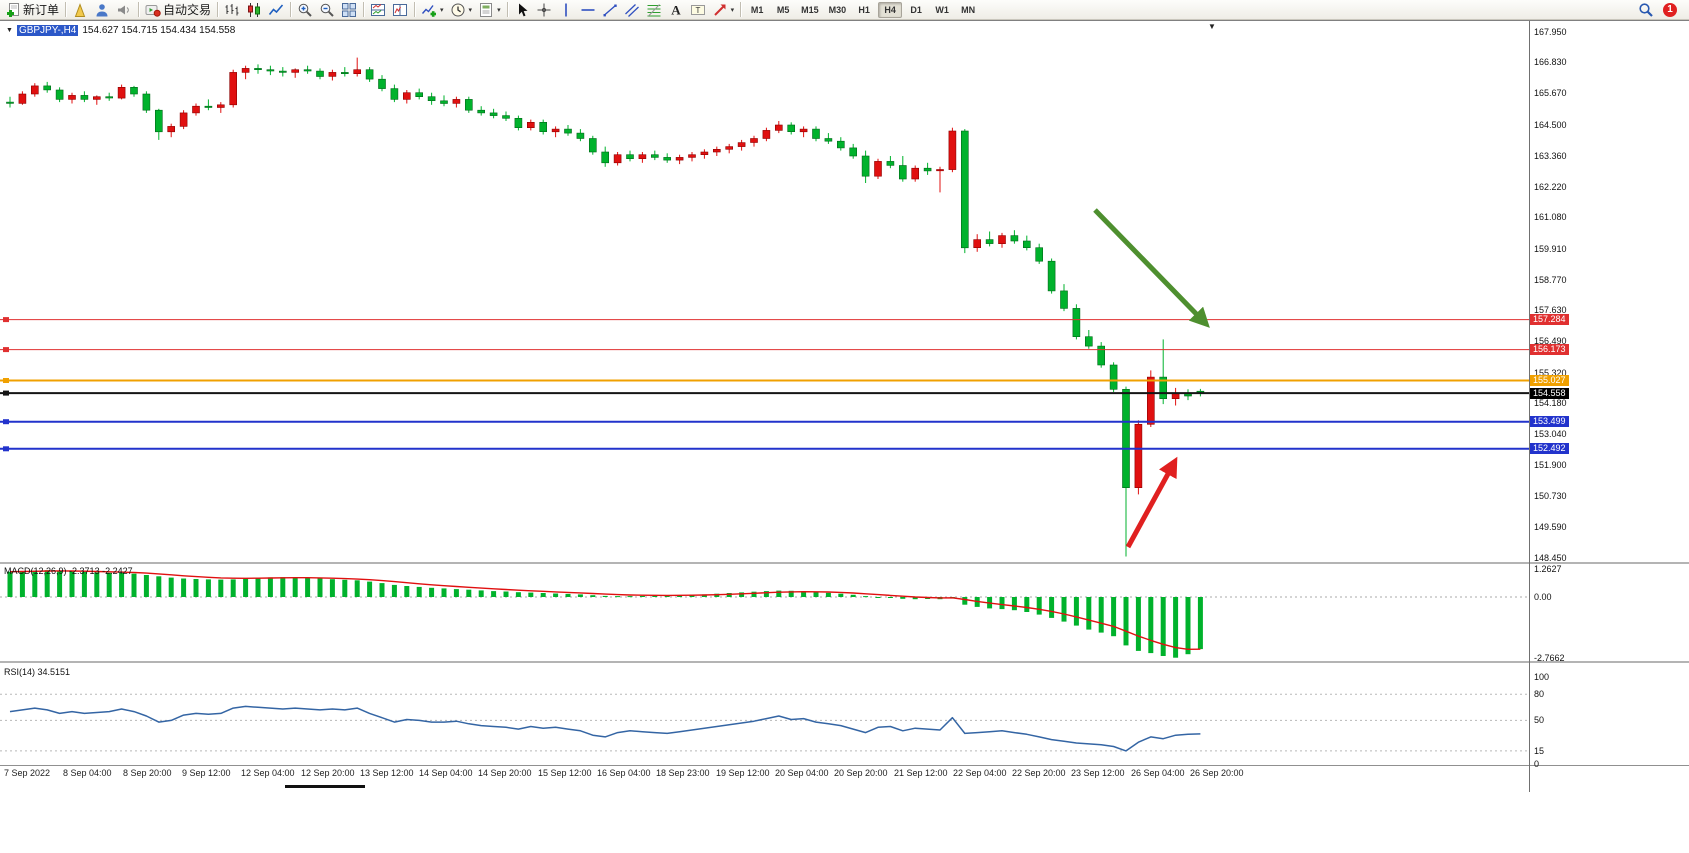 This screenshot has width=1689, height=853. What do you see at coordinates (1670, 9) in the screenshot?
I see `notification-badge: 1` at bounding box center [1670, 9].